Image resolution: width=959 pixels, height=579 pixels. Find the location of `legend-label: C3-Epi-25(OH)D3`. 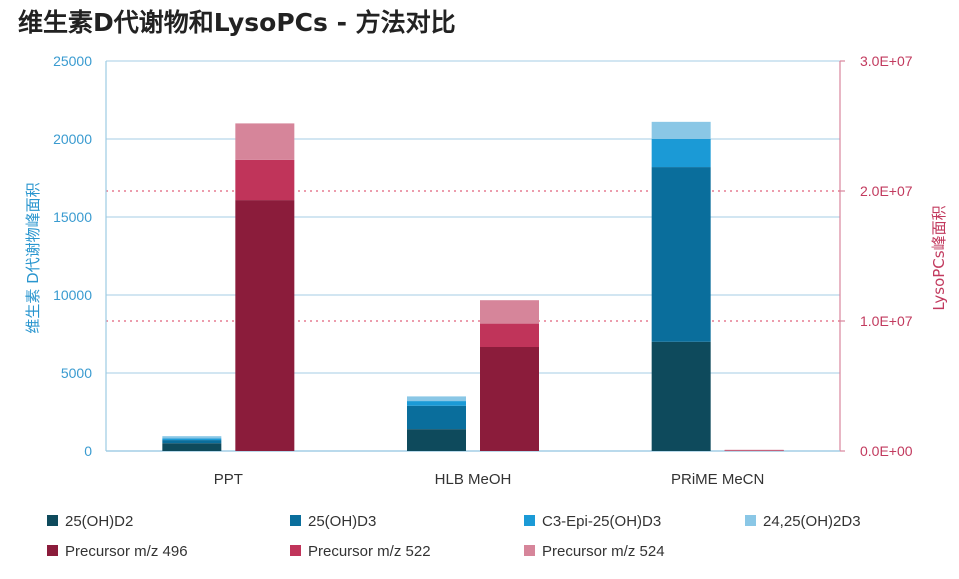

legend-label: C3-Epi-25(OH)D3 is located at coordinates (601, 521).